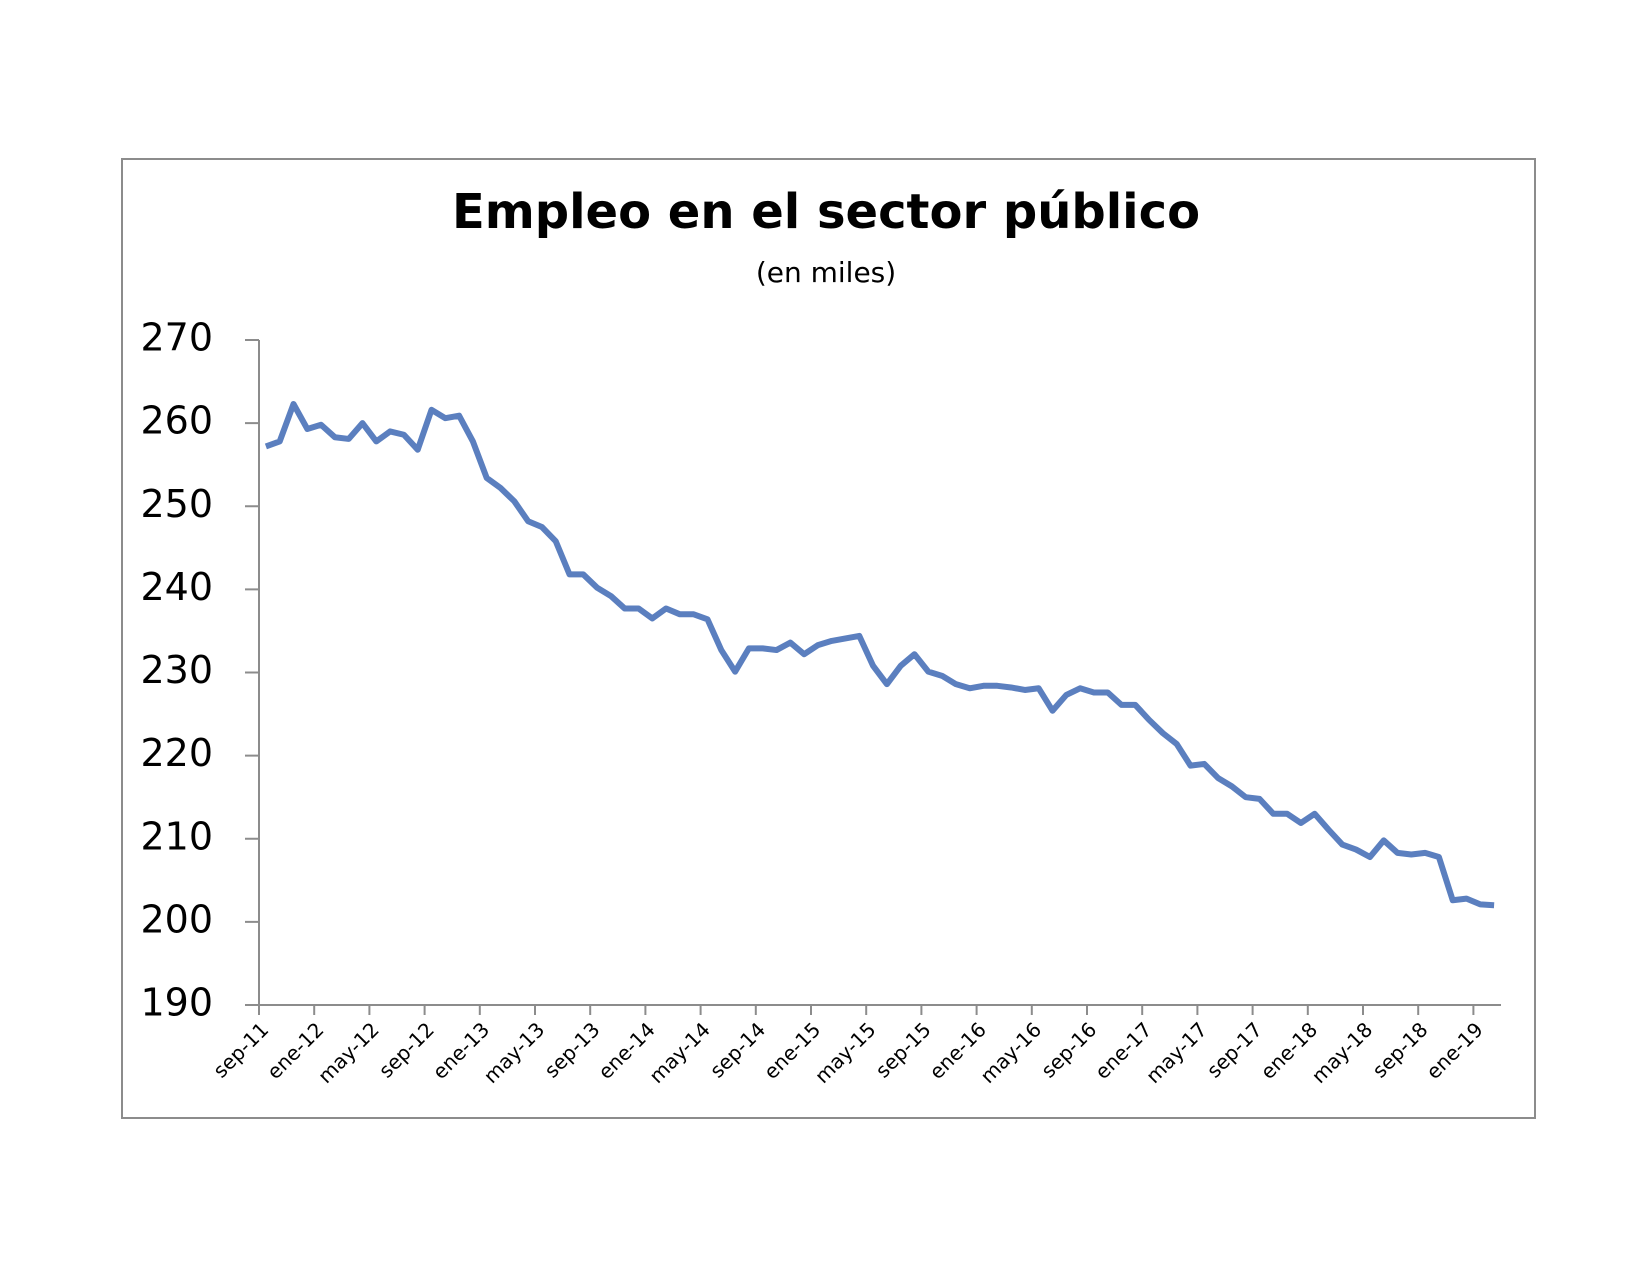 The image size is (1650, 1275). What do you see at coordinates (176, 338) in the screenshot?
I see `y-tick-label: 270` at bounding box center [176, 338].